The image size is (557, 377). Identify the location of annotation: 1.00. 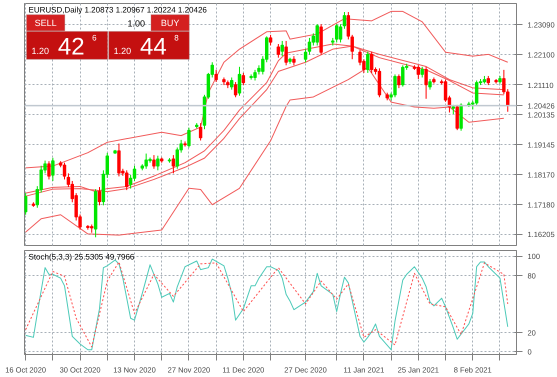
(137, 23).